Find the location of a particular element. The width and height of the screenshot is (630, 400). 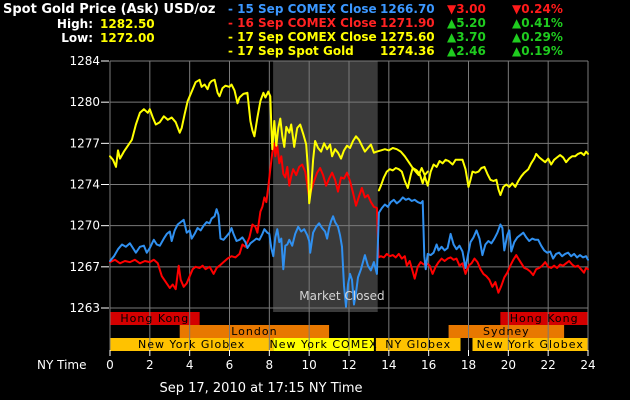

session-bar-label: Sydney is located at coordinates (506, 331).